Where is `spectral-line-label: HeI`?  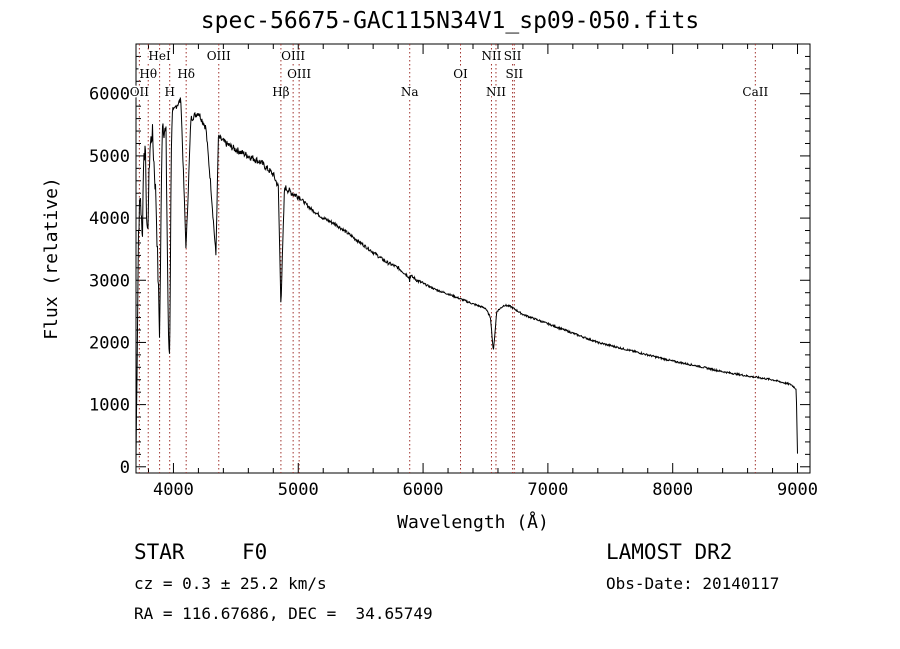
spectral-line-label: HeI is located at coordinates (159, 56).